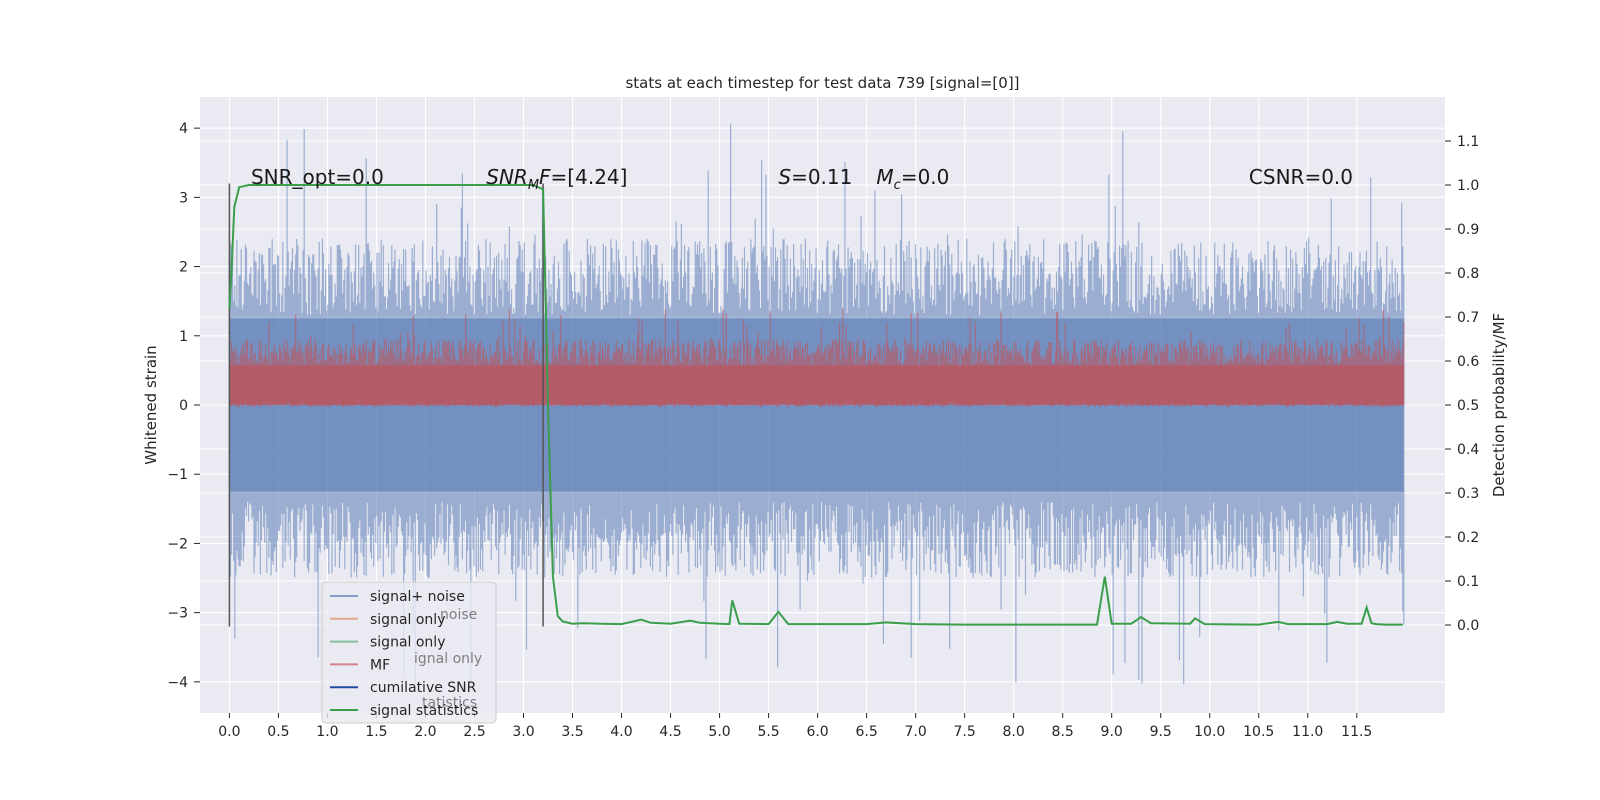 The width and height of the screenshot is (1600, 800). What do you see at coordinates (1307, 732) in the screenshot?
I see `x-tick-label: 11.0` at bounding box center [1307, 732].